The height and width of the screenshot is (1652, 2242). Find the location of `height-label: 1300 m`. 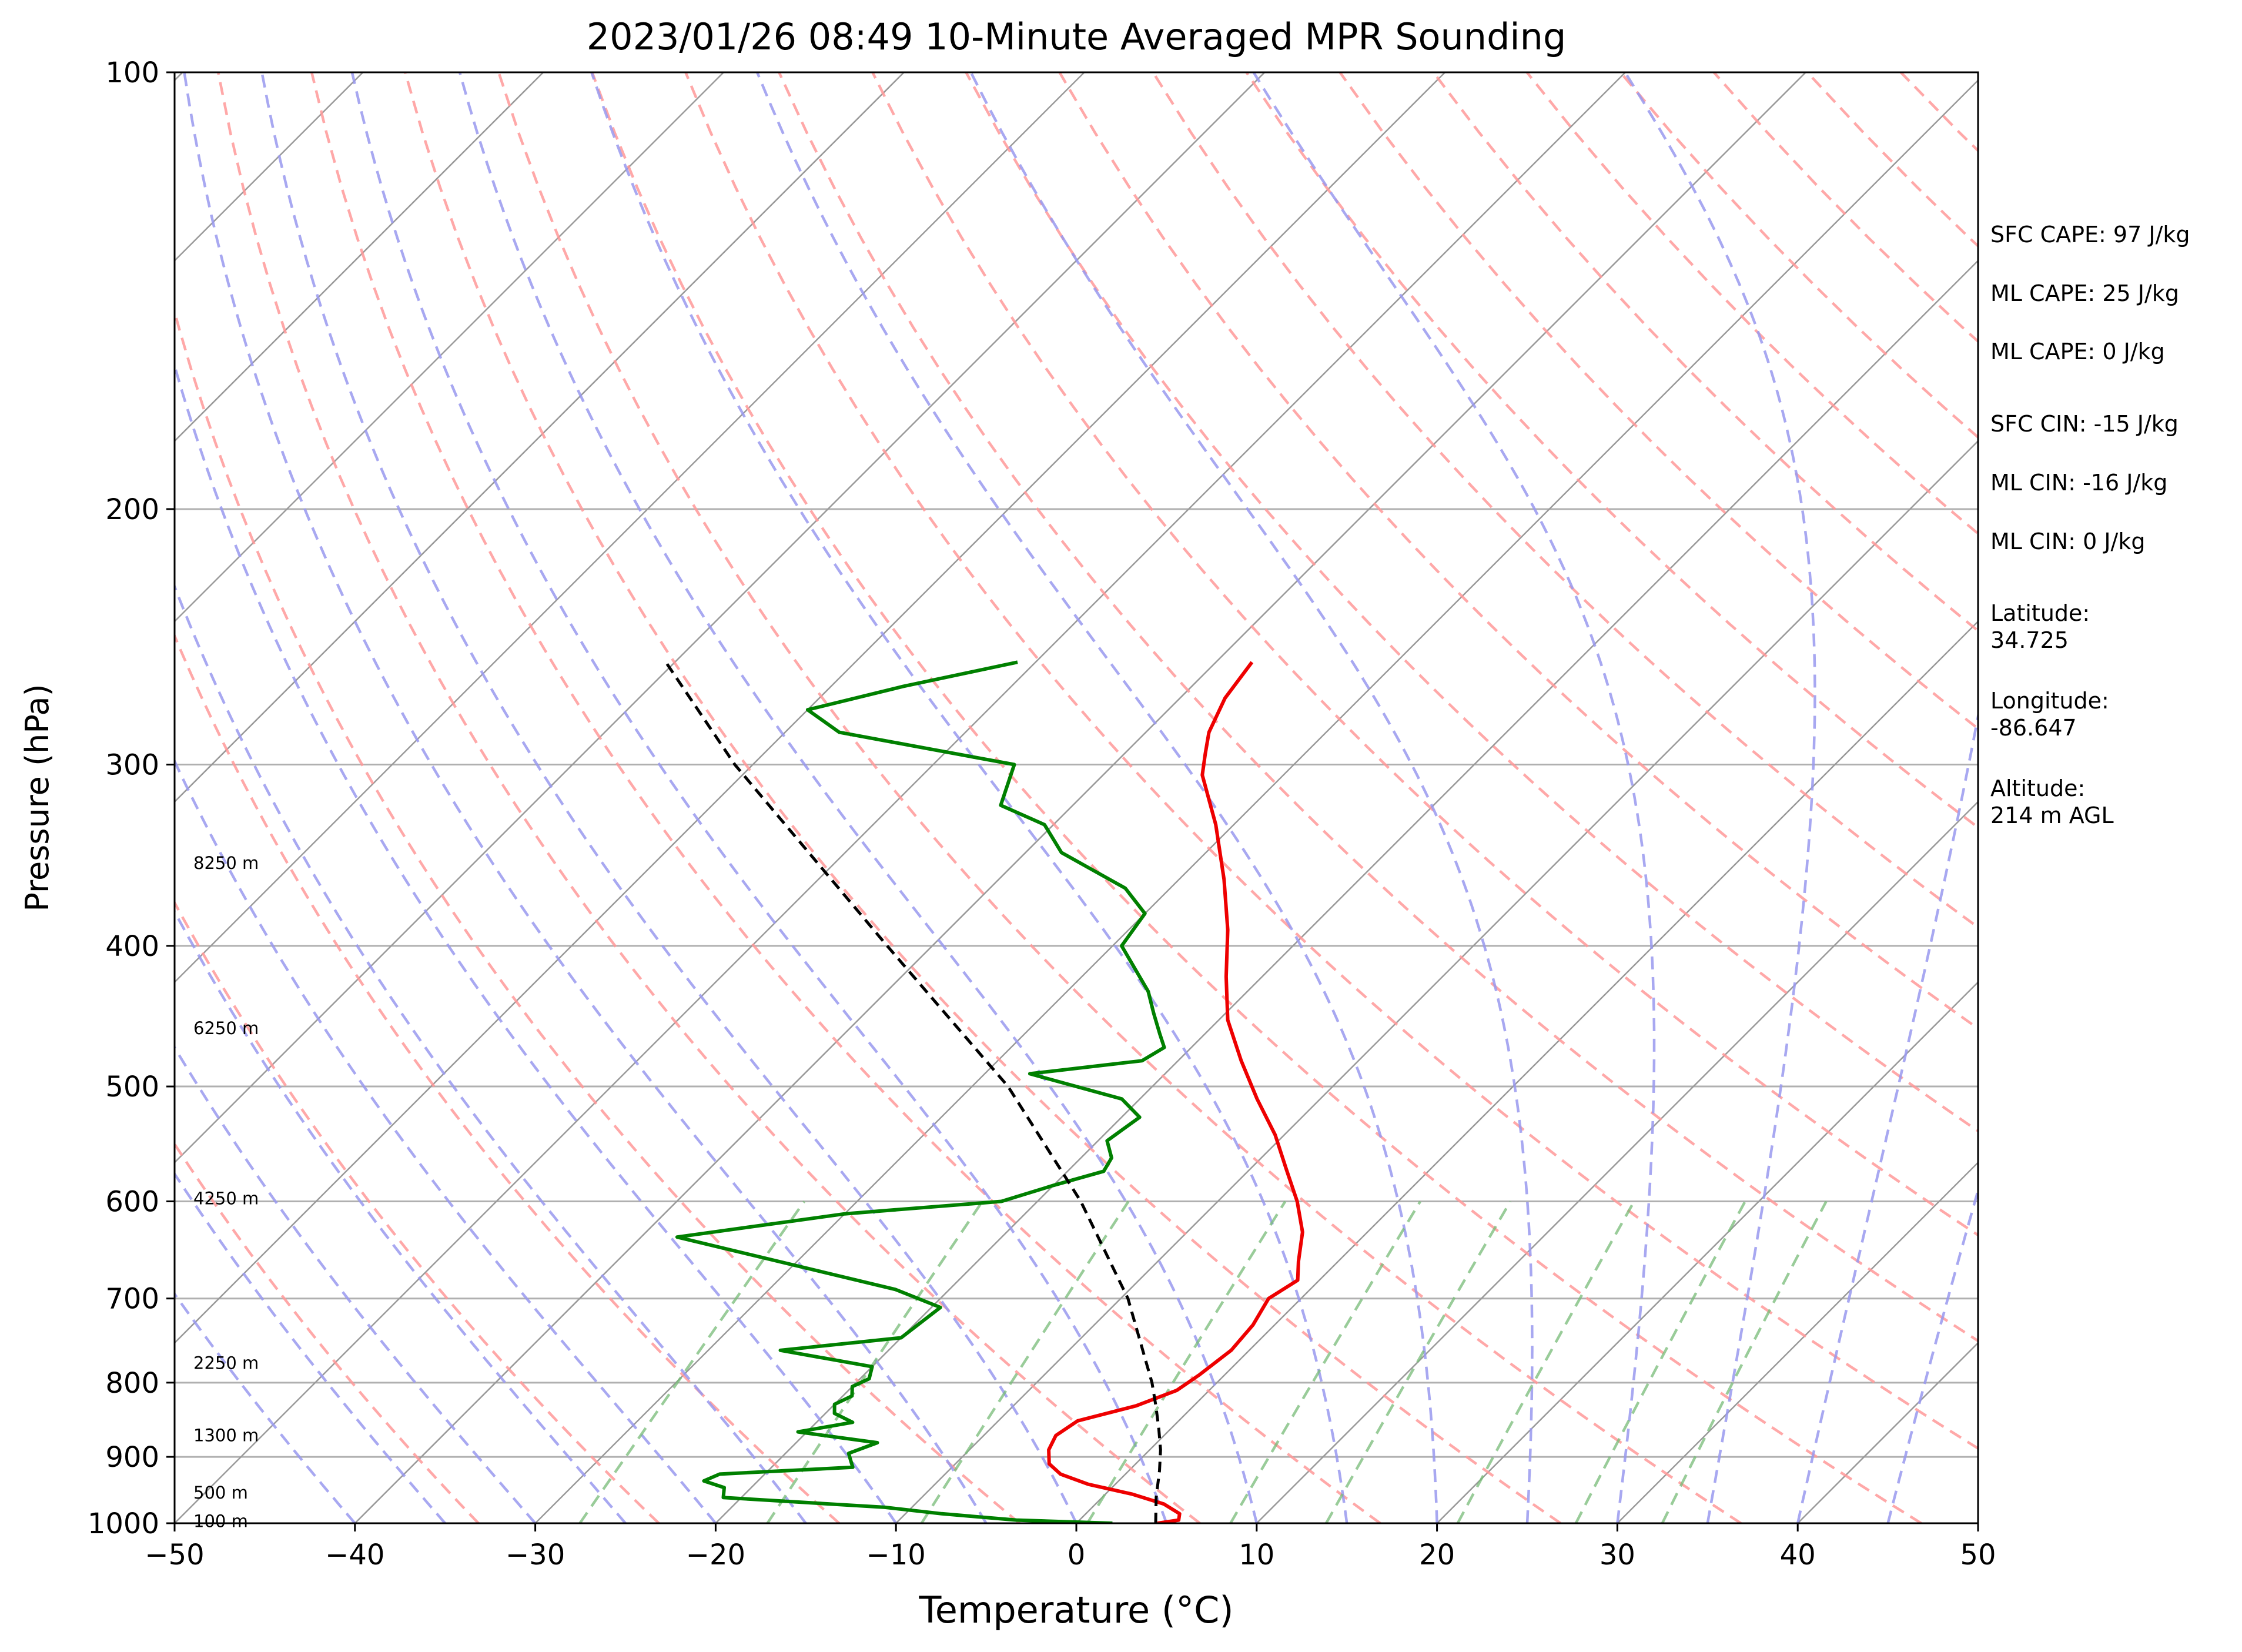

height-label: 1300 m is located at coordinates (226, 1435).